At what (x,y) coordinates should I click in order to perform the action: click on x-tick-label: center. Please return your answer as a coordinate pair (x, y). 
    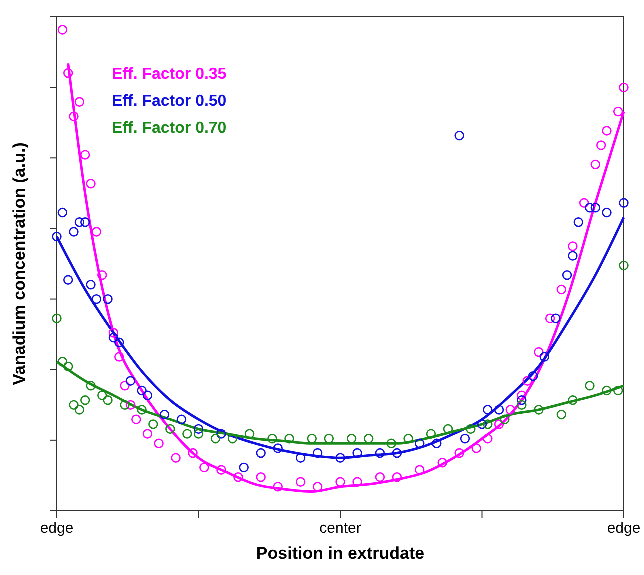
    Looking at the image, I should click on (341, 528).